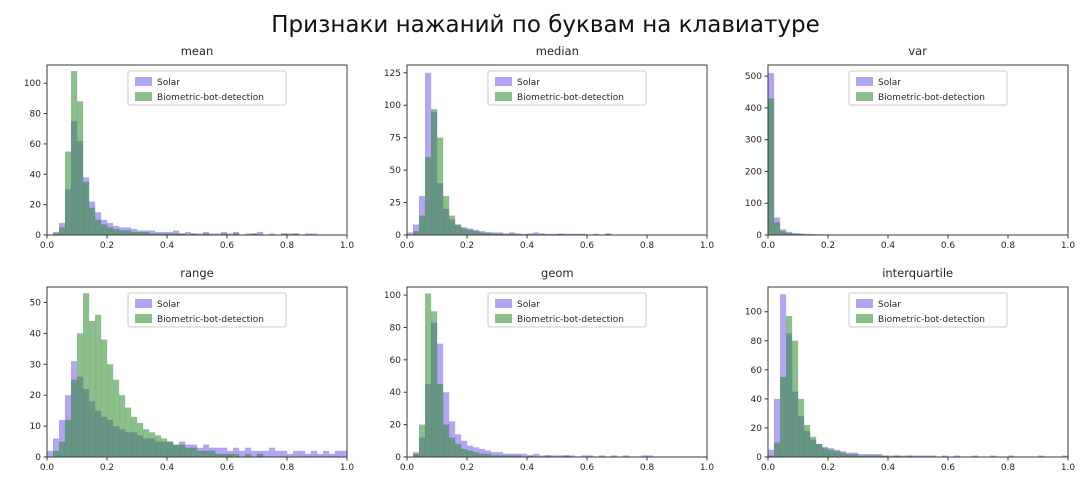 The height and width of the screenshot is (503, 1091). Describe the element at coordinates (395, 139) in the screenshot. I see `svg-text: 75` at that location.